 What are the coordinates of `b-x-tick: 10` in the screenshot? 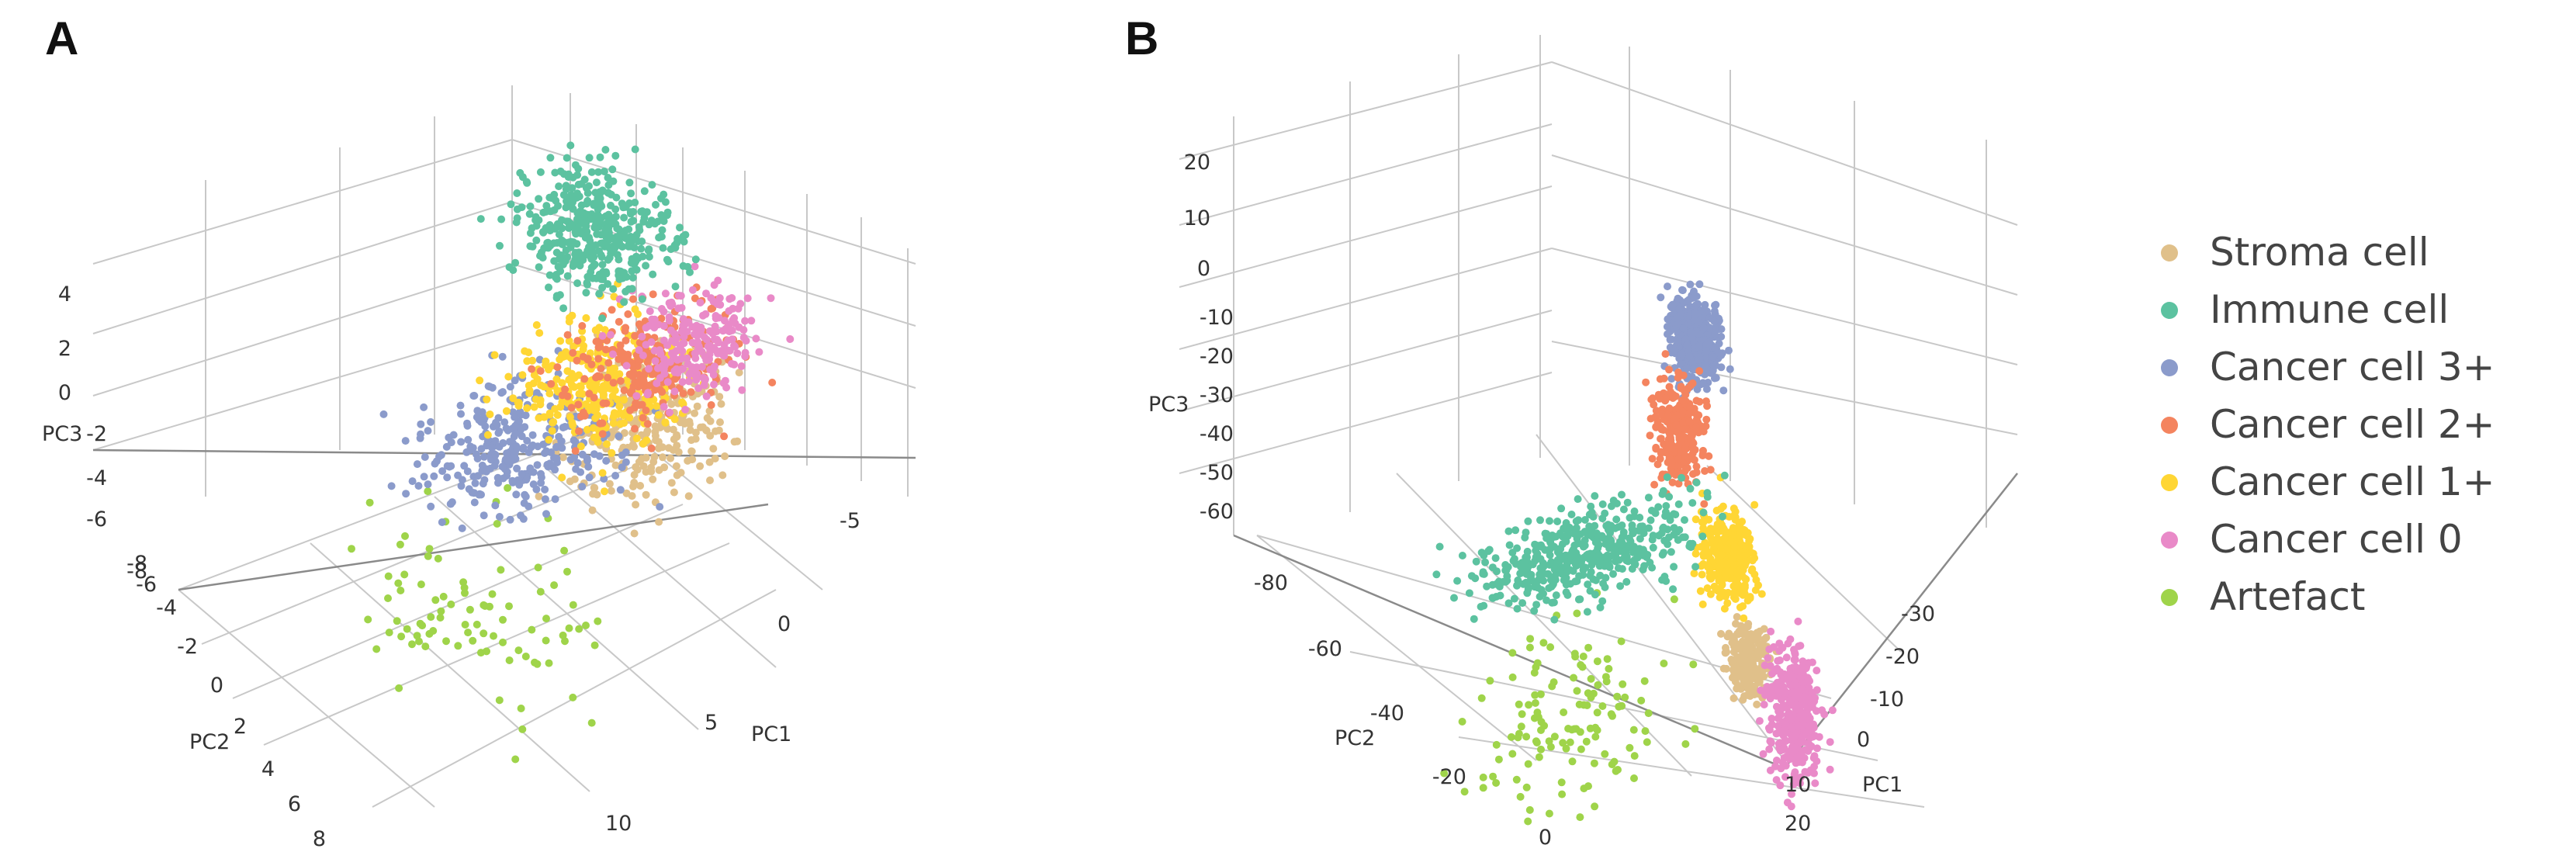 It's located at (1798, 785).